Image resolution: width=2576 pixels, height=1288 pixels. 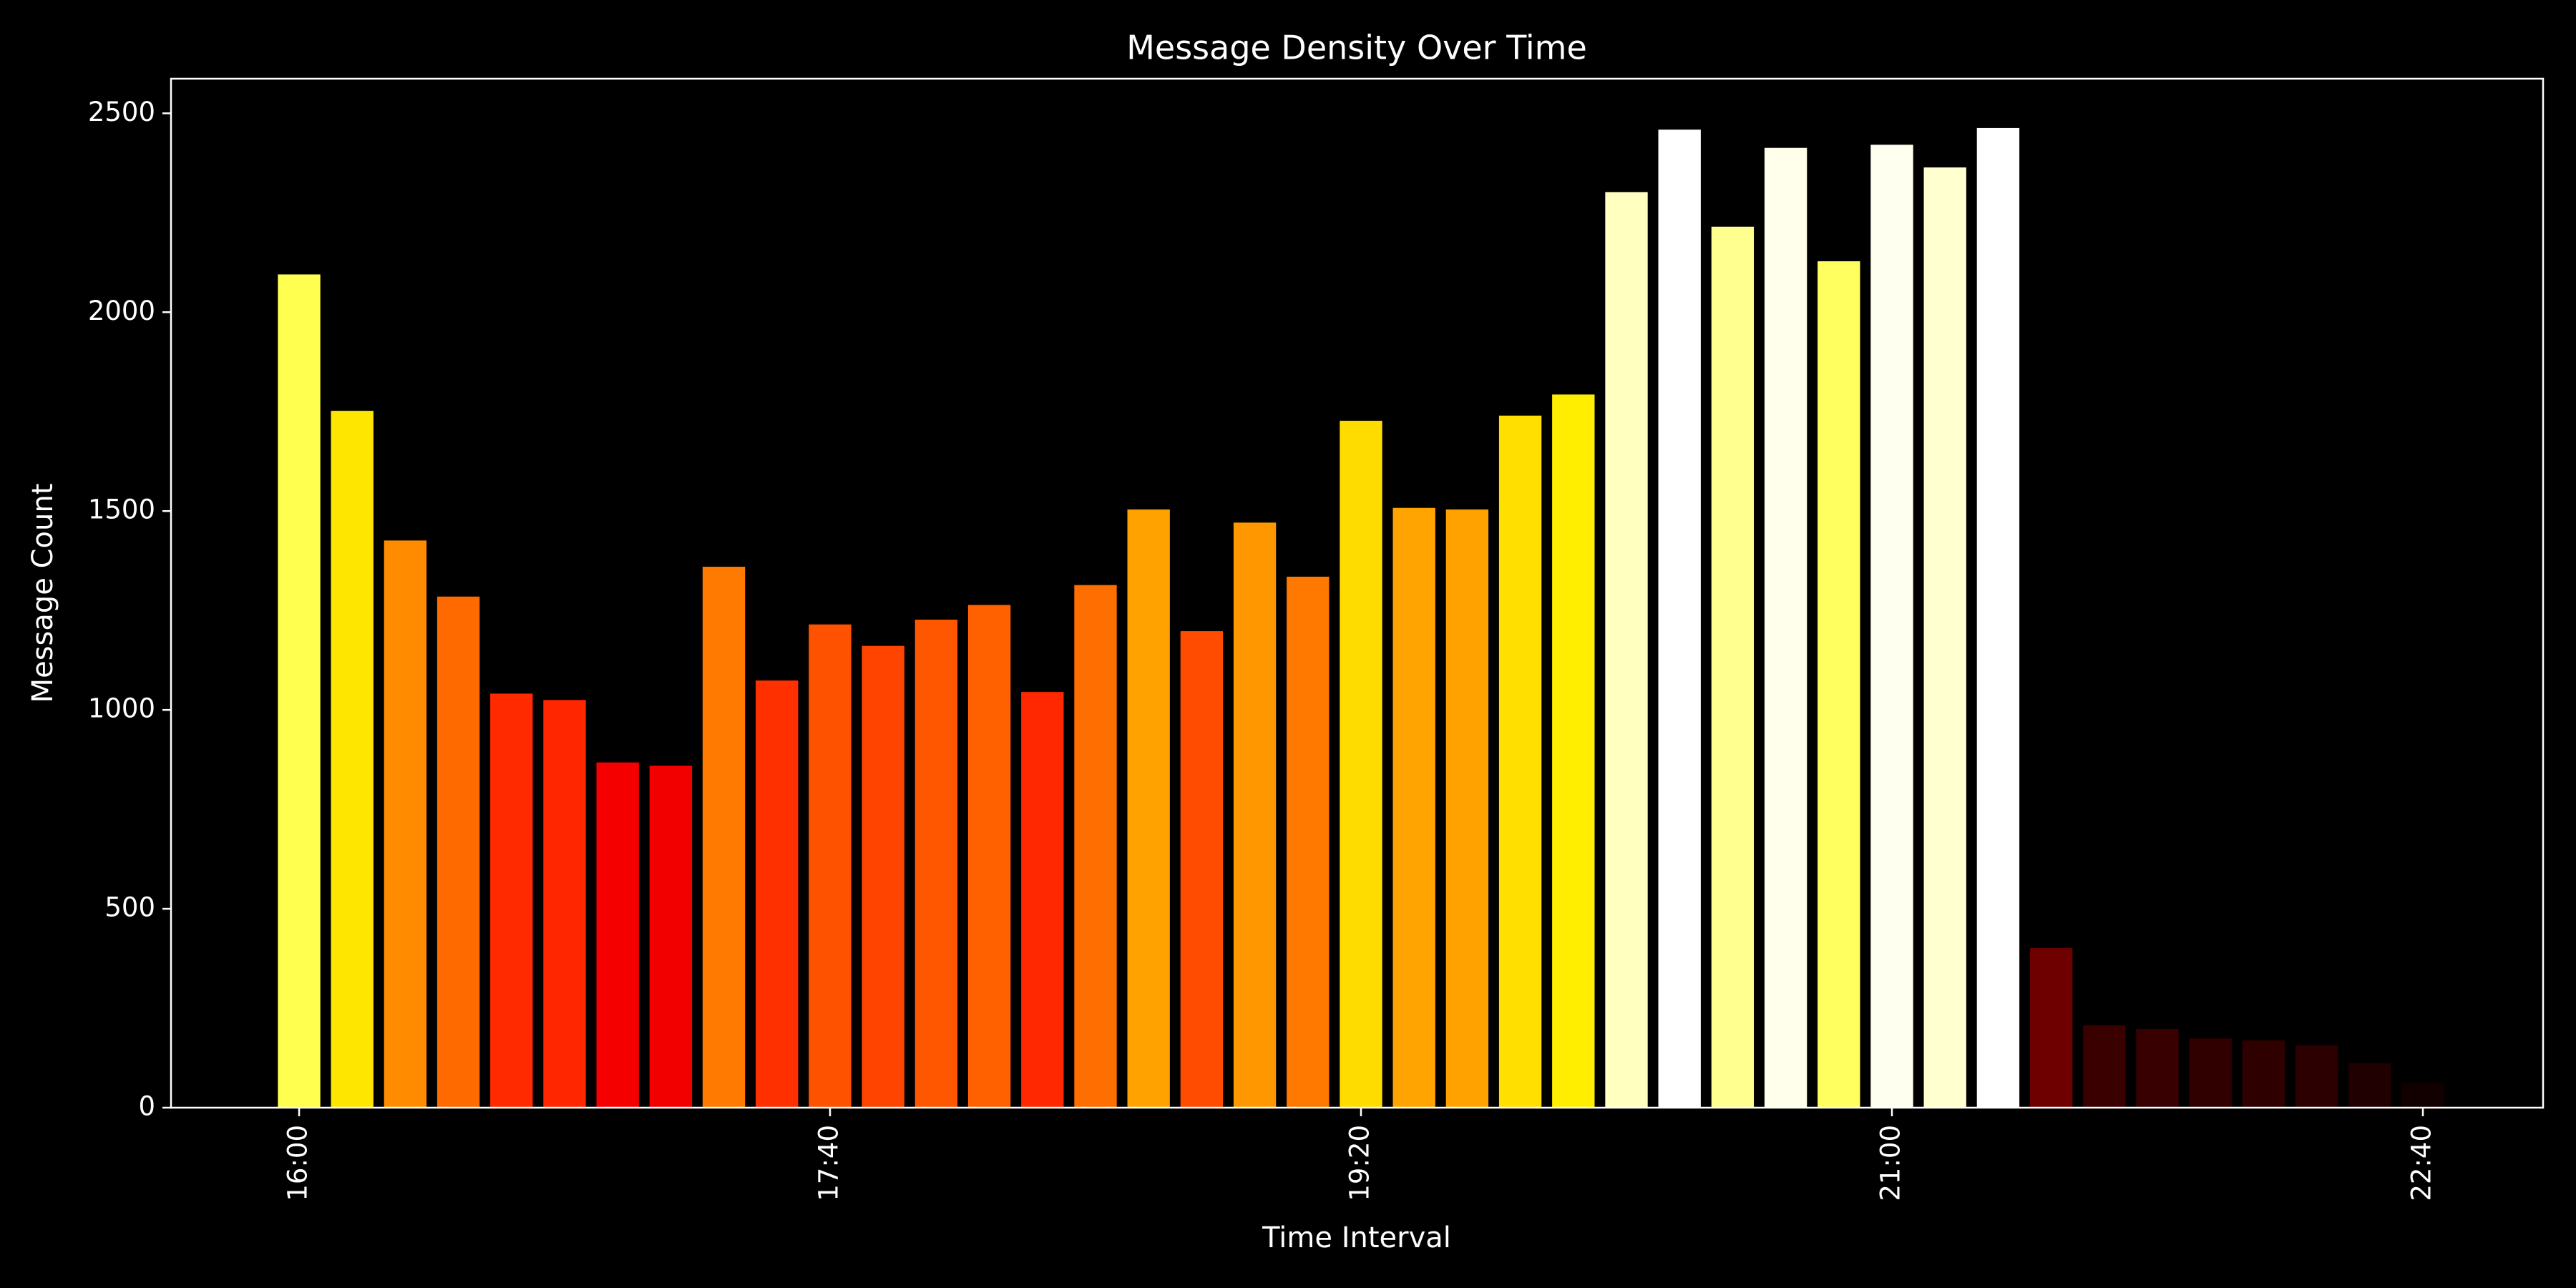 What do you see at coordinates (1890, 1163) in the screenshot?
I see `x-tick-label: 21:00` at bounding box center [1890, 1163].